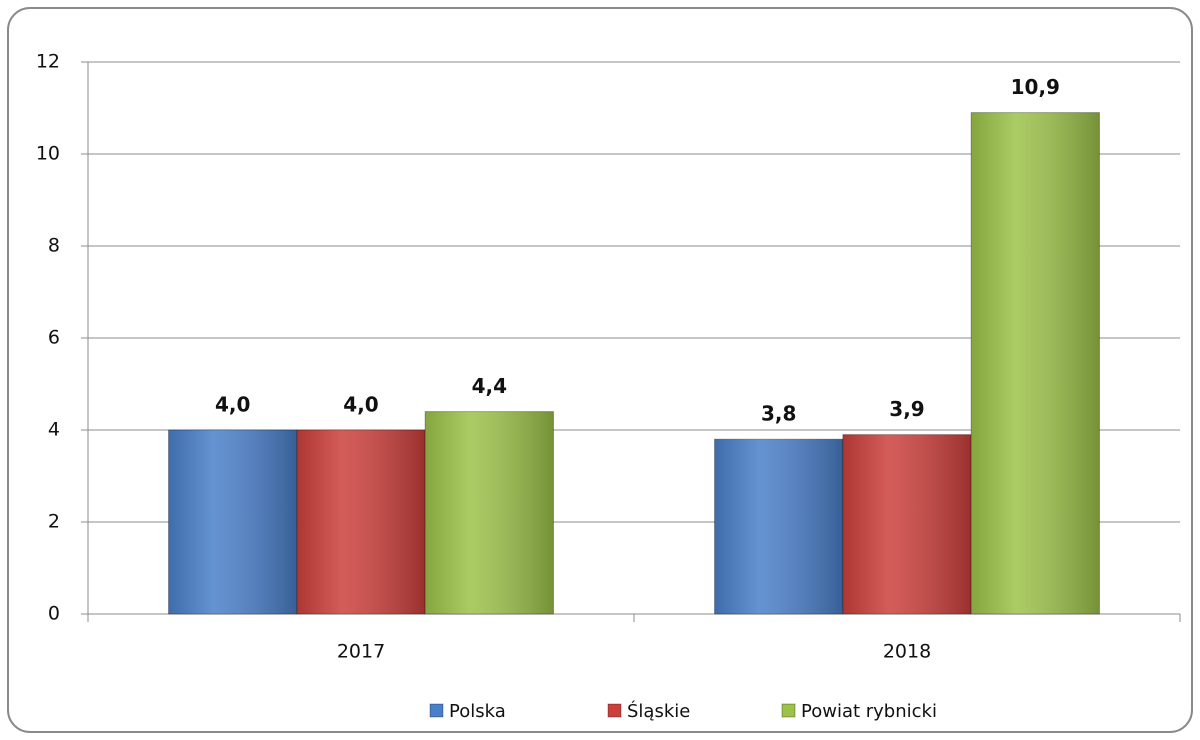  Describe the element at coordinates (778, 414) in the screenshot. I see `data-label: 3,8` at that location.